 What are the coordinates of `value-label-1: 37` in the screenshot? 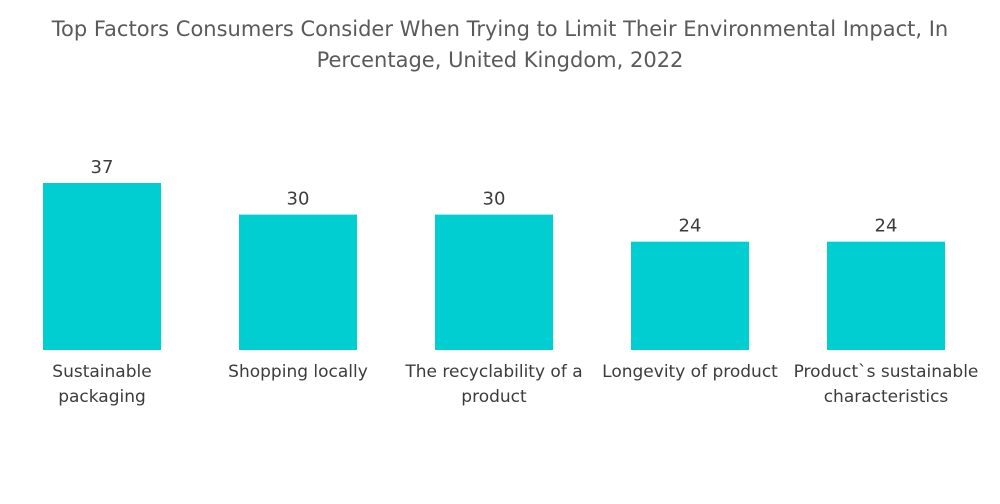 It's located at (102, 167).